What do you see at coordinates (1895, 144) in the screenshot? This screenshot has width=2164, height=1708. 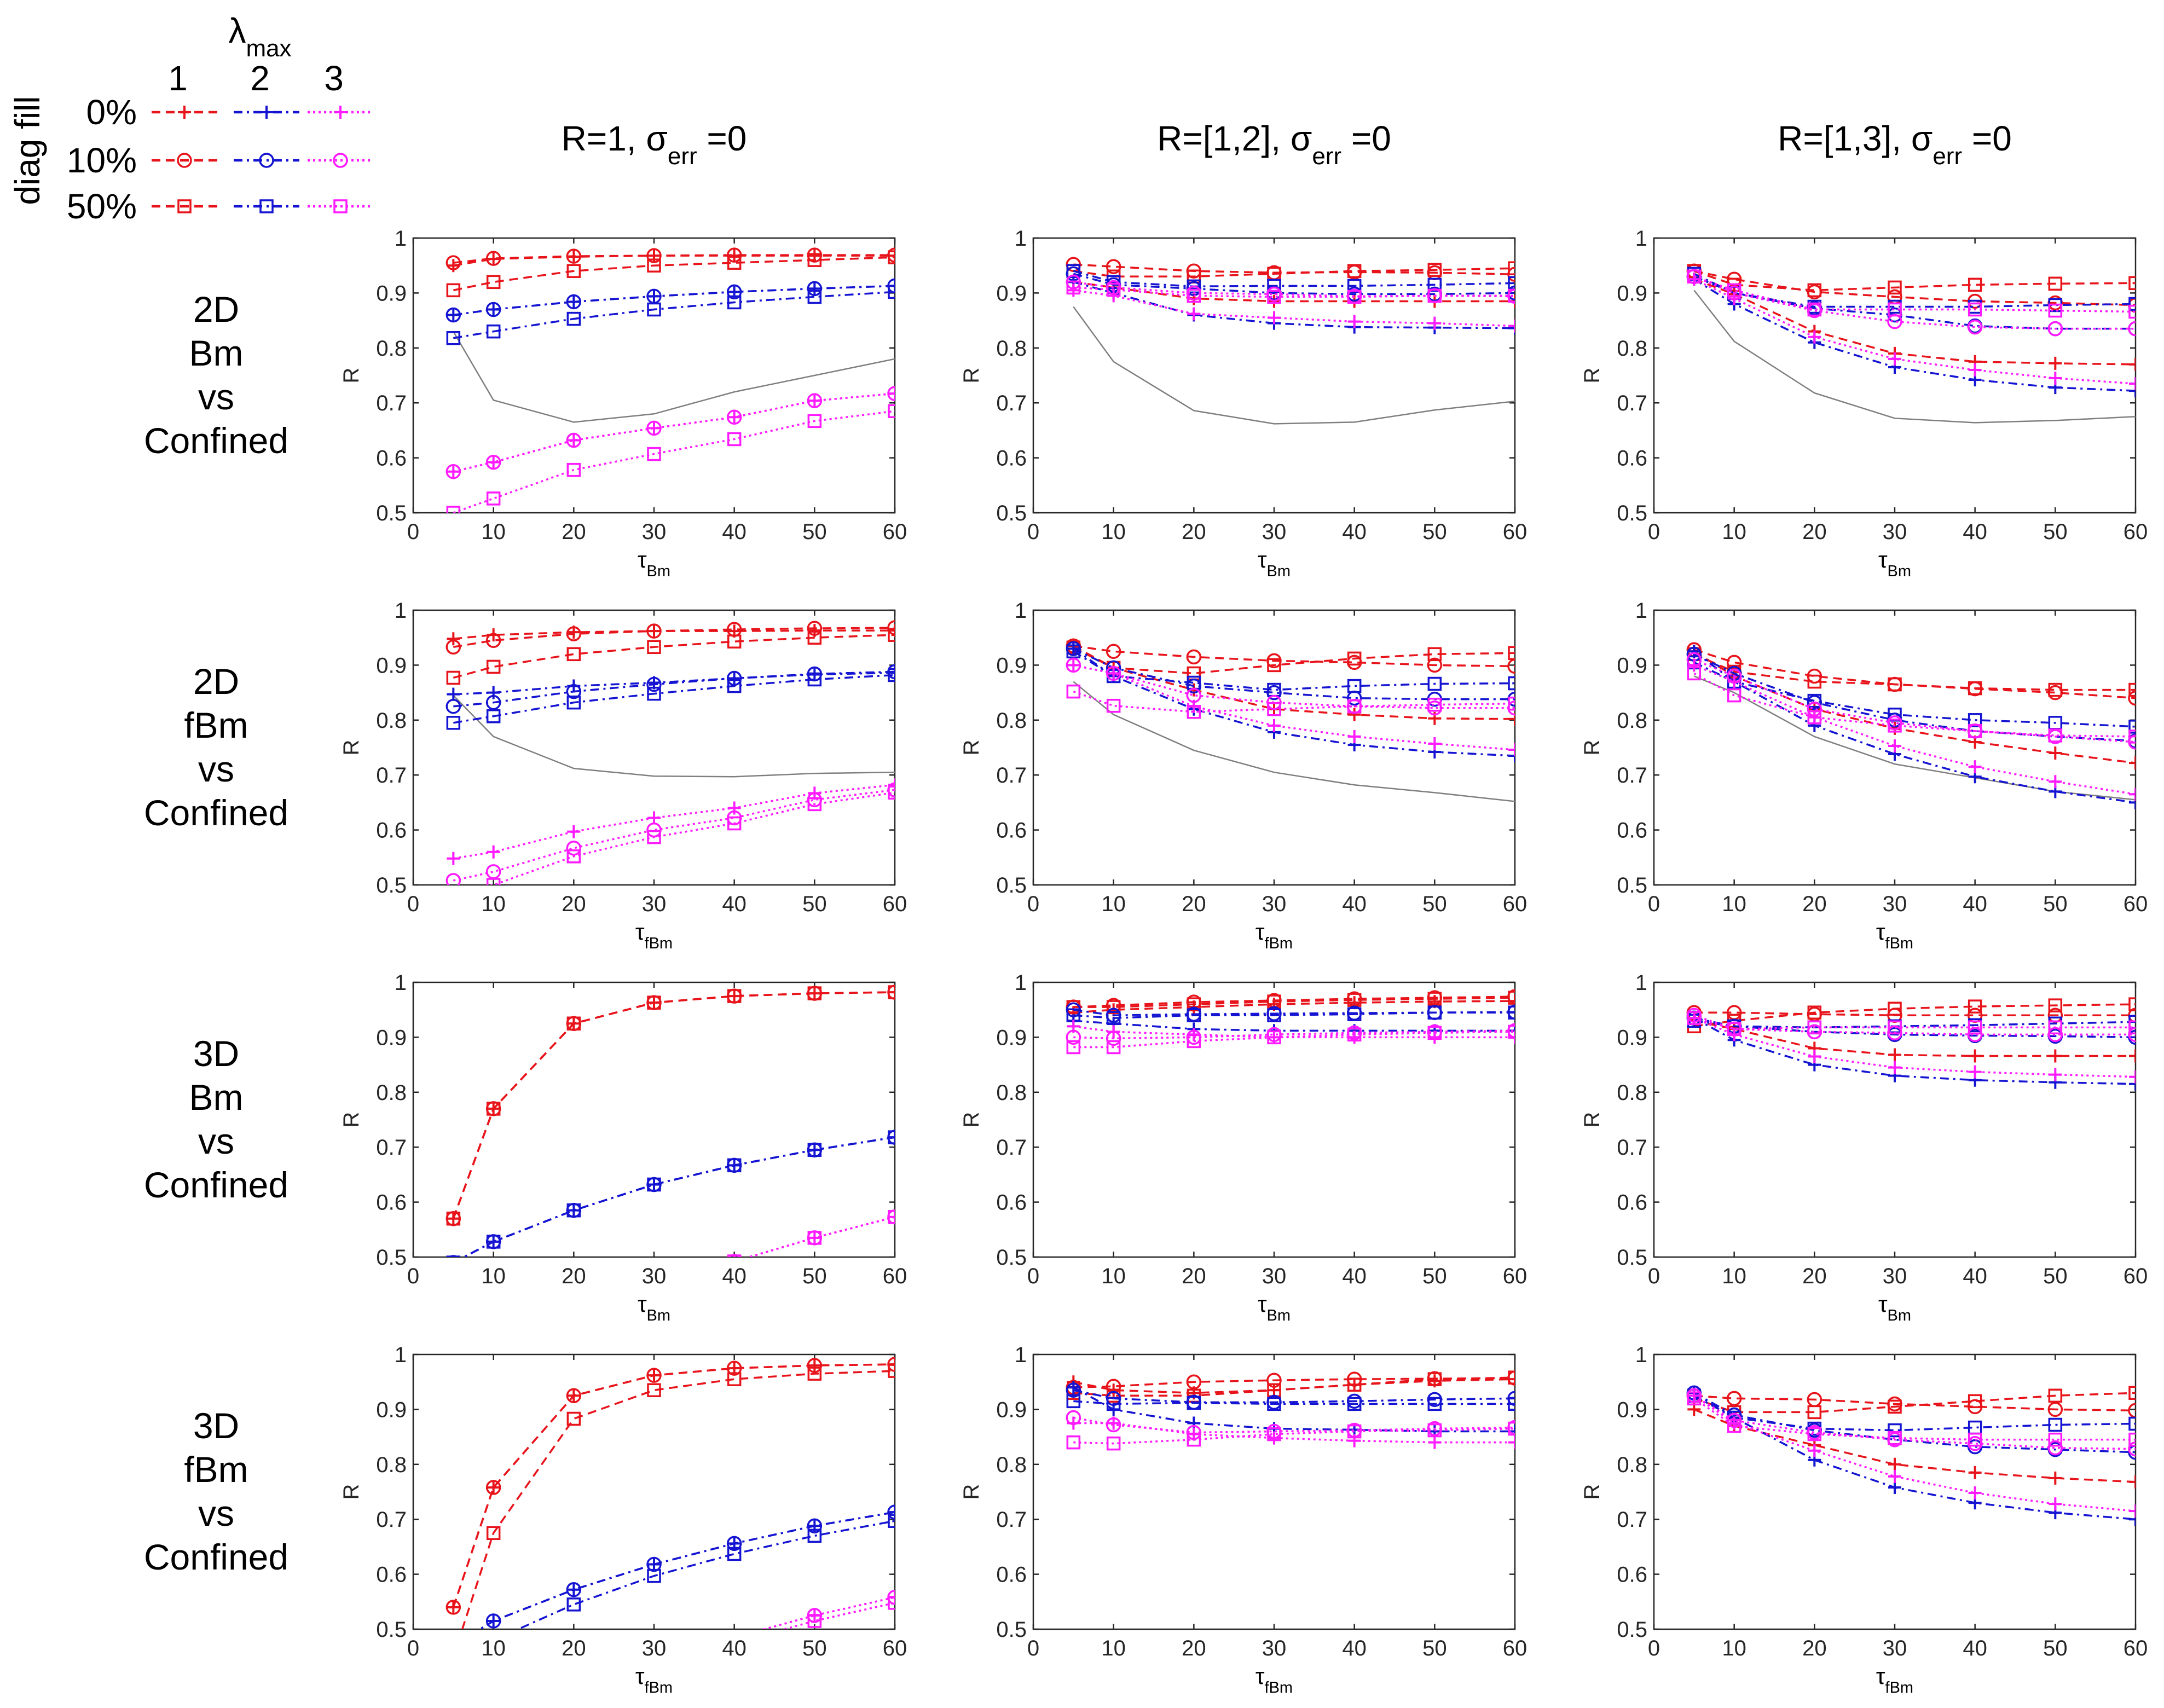 I see `column-title: R=[1,3], σerr =0` at bounding box center [1895, 144].